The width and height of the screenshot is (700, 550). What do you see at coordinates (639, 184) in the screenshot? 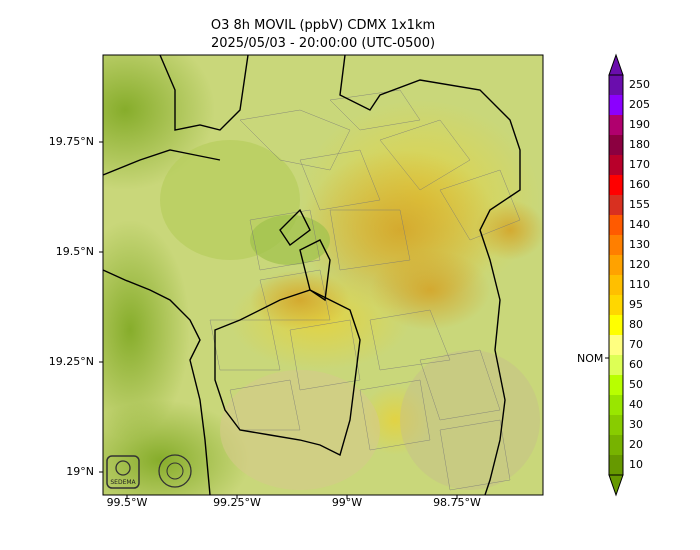
I see `colorbar-level-label: 160` at bounding box center [639, 184].